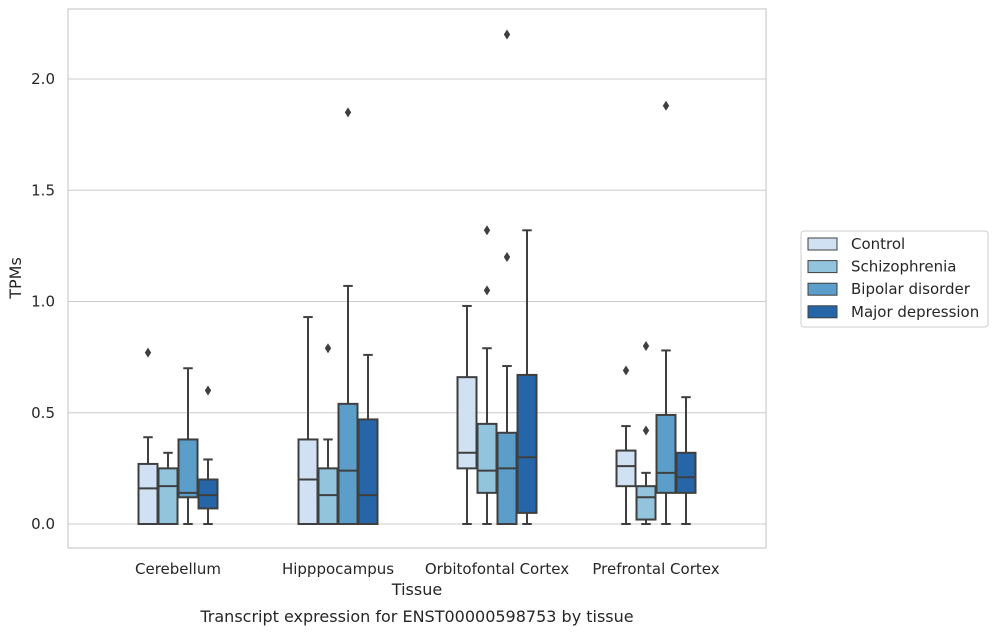 The height and width of the screenshot is (638, 997). I want to click on y-axis-ticks: 0.0 0.5 1.0 1.5 2.0, so click(43, 301).